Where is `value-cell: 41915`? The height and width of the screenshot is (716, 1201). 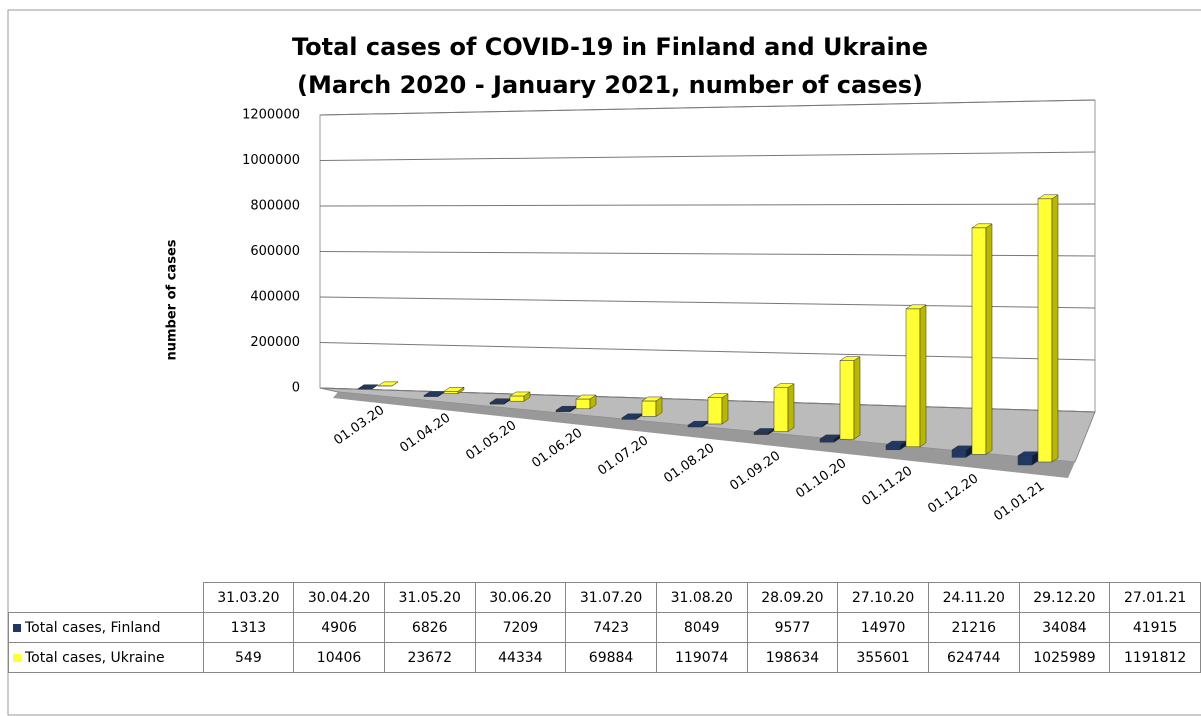 value-cell: 41915 is located at coordinates (1155, 627).